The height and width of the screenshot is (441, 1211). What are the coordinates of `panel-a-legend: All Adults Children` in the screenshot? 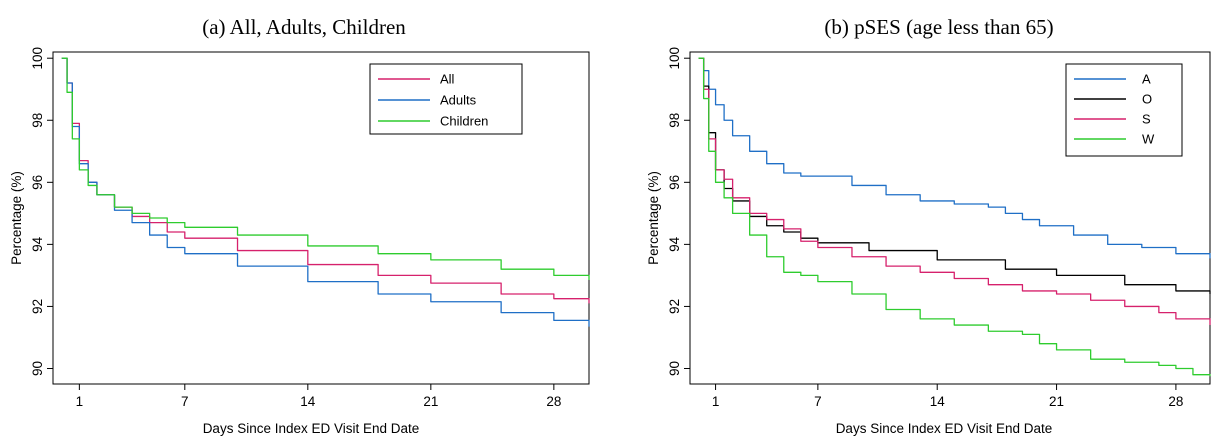 It's located at (446, 99).